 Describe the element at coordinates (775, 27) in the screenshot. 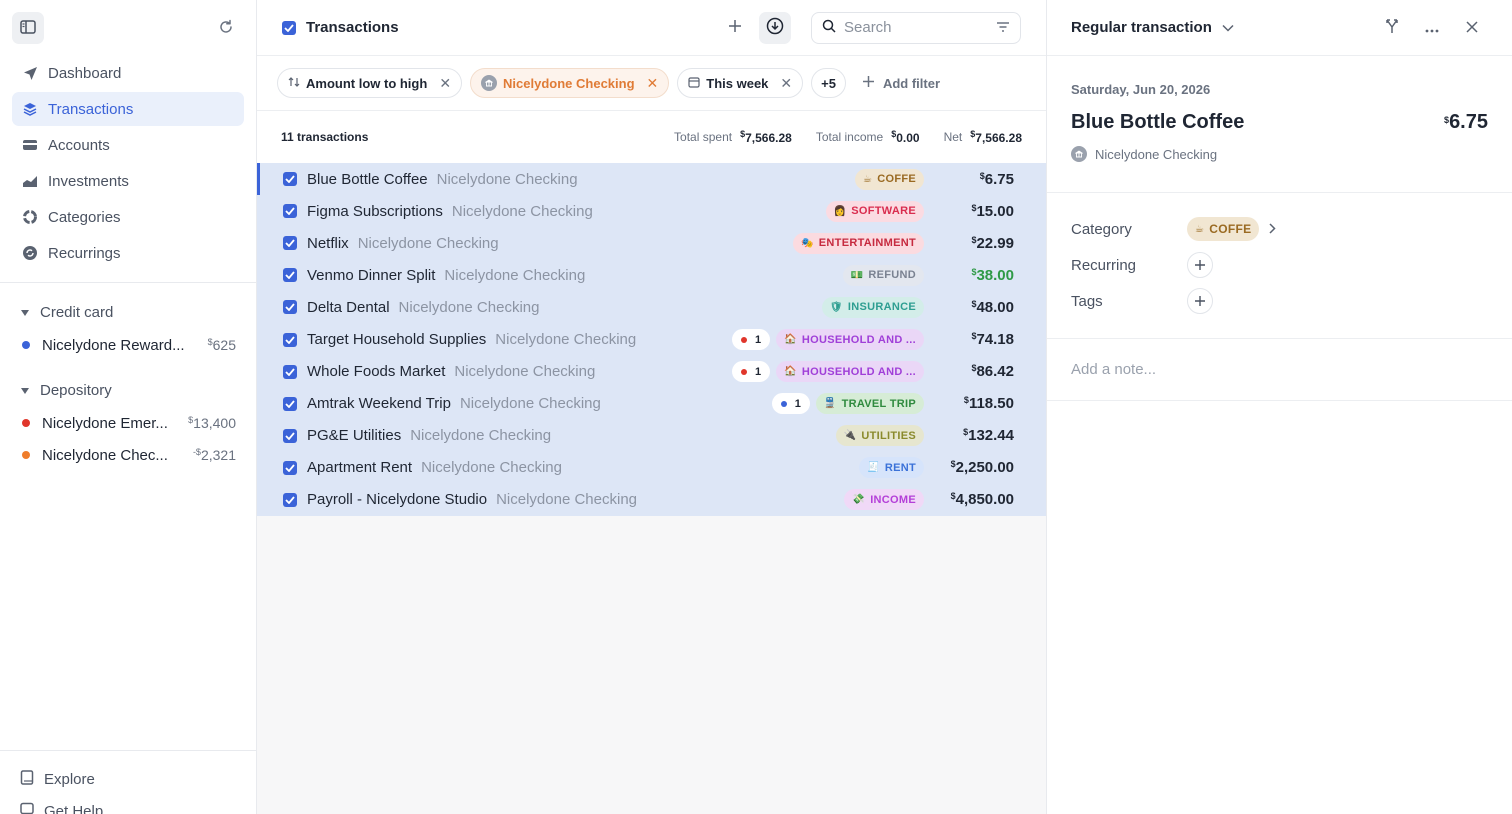

I see `download-button` at that location.